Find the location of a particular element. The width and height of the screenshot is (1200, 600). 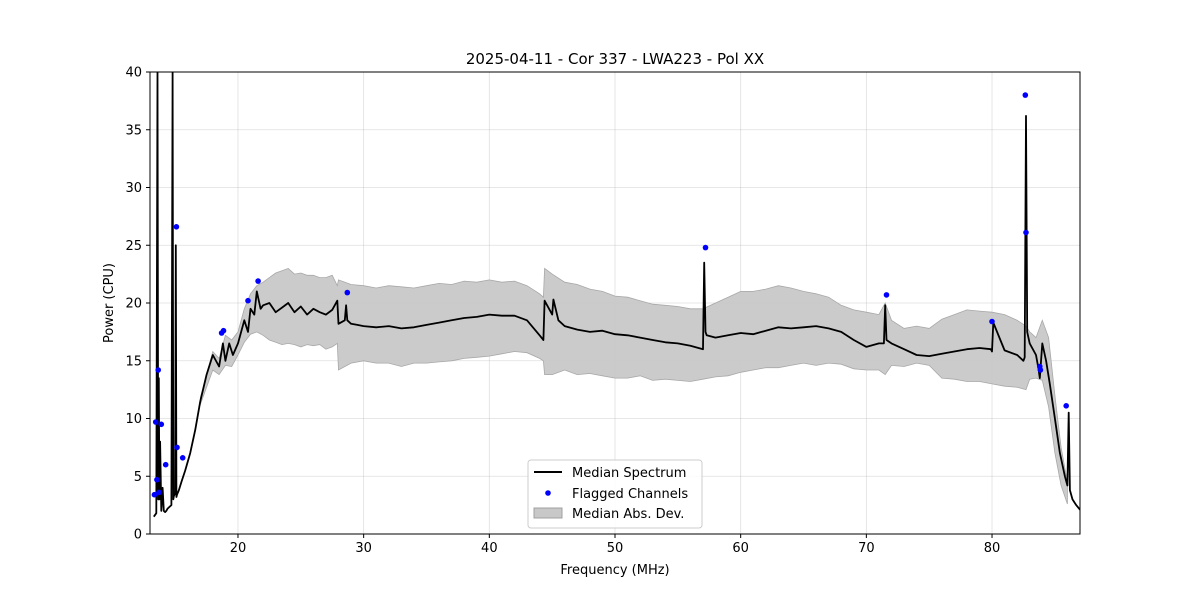

legend-label-median-spectrum: Median Spectrum is located at coordinates (629, 473).